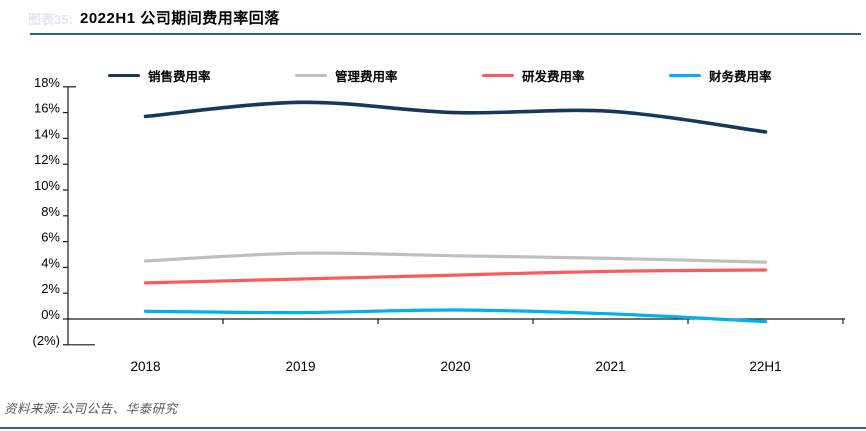 The width and height of the screenshot is (866, 431). What do you see at coordinates (498, 75) in the screenshot?
I see `legend-swatch-rd-expense` at bounding box center [498, 75].